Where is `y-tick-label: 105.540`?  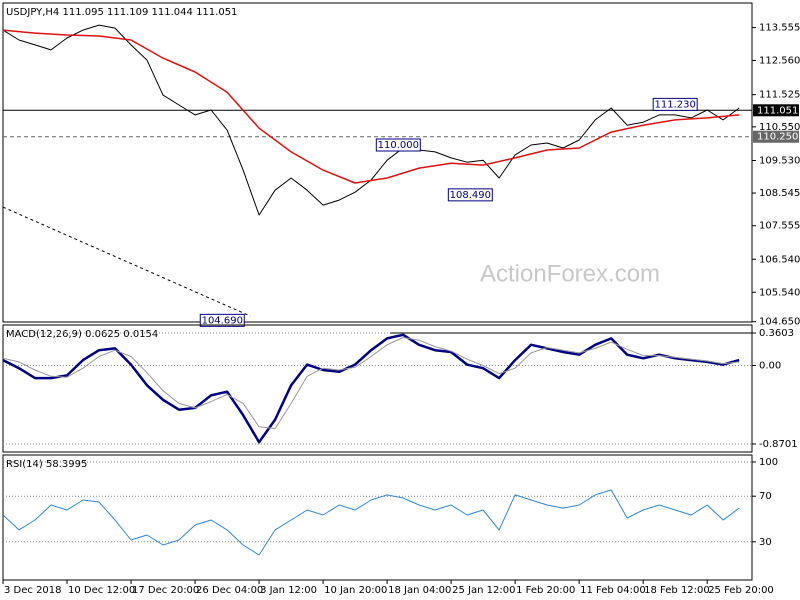
y-tick-label: 105.540 is located at coordinates (779, 292).